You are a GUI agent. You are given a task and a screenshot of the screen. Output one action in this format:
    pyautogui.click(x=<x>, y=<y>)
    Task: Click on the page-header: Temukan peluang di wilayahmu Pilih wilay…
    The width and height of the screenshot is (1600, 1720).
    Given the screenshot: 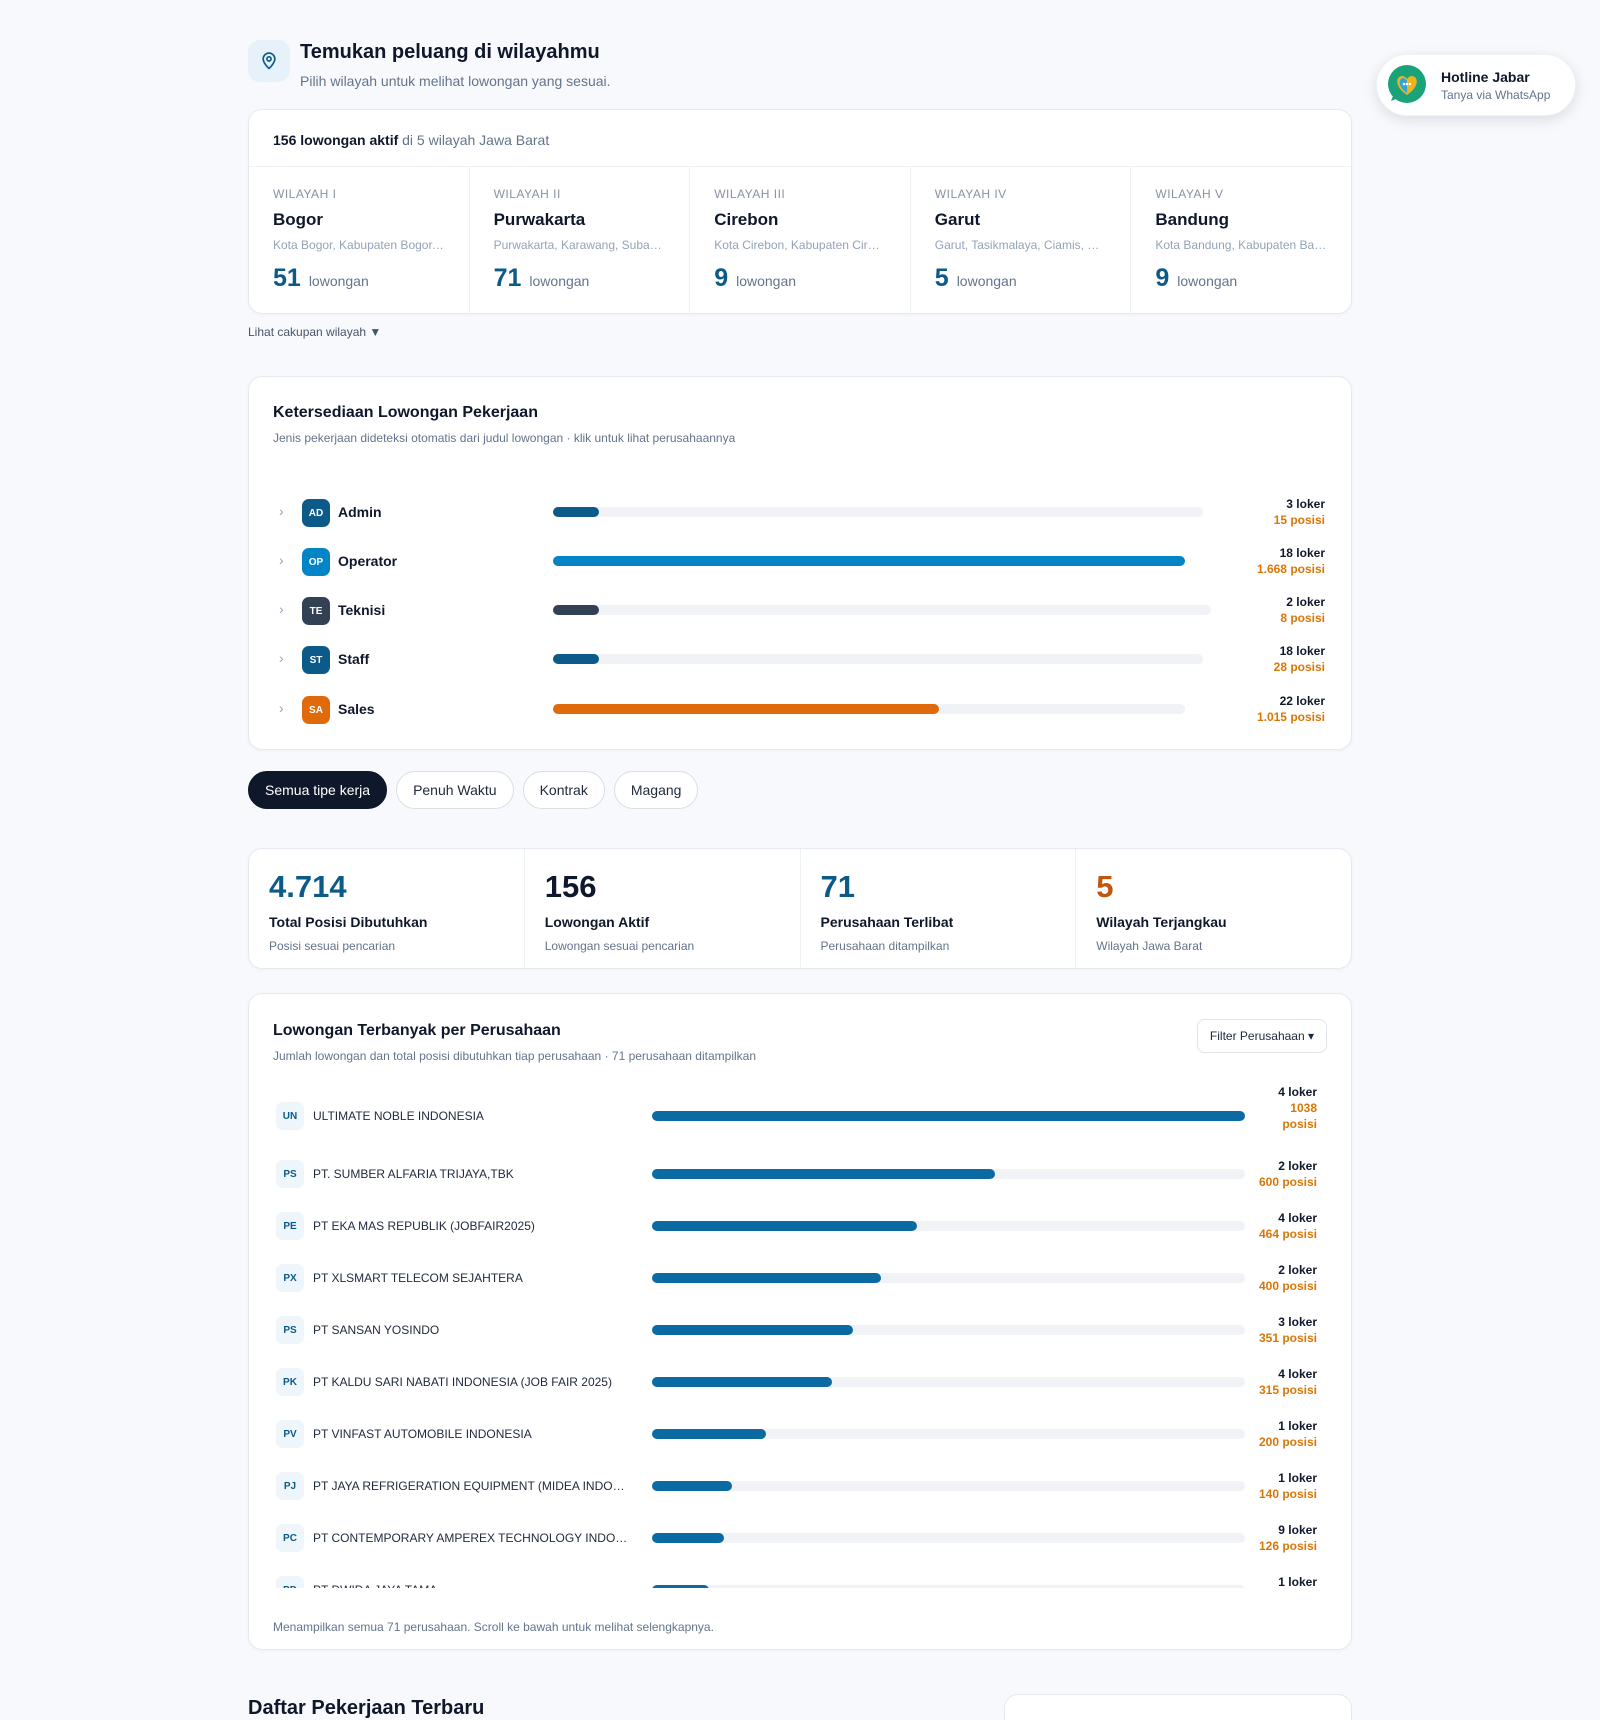 What is the action you would take?
    pyautogui.click(x=429, y=70)
    